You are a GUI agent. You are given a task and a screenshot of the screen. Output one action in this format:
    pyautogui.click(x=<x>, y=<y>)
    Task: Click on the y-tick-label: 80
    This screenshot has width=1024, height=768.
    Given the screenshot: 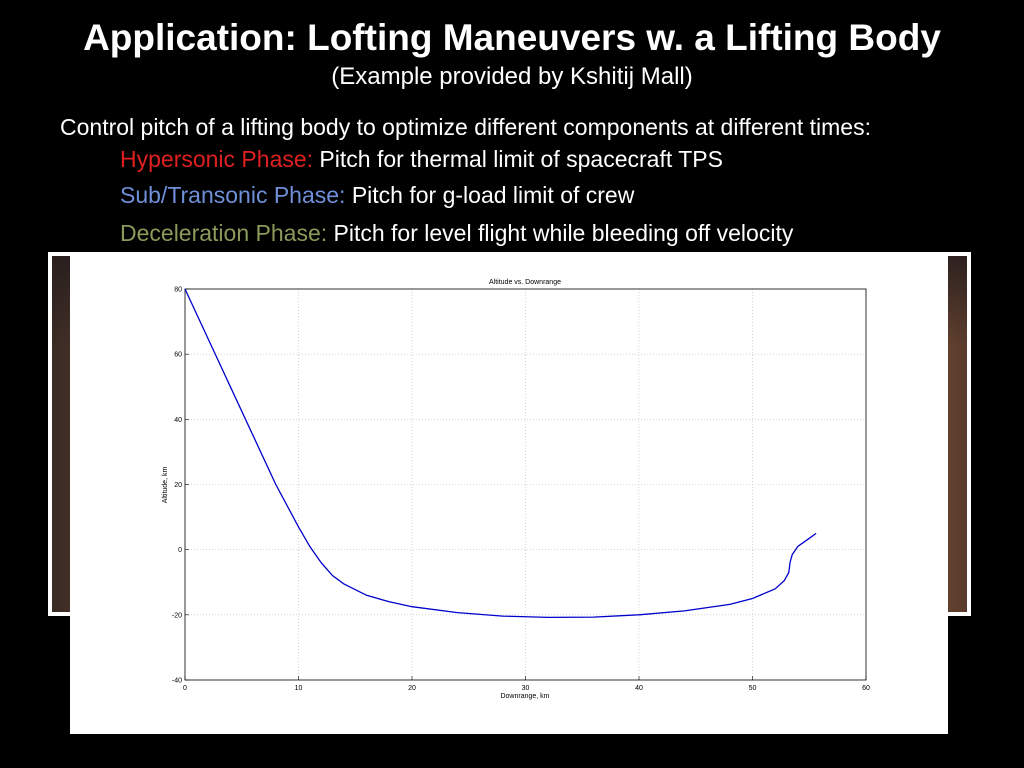 What is the action you would take?
    pyautogui.click(x=178, y=290)
    